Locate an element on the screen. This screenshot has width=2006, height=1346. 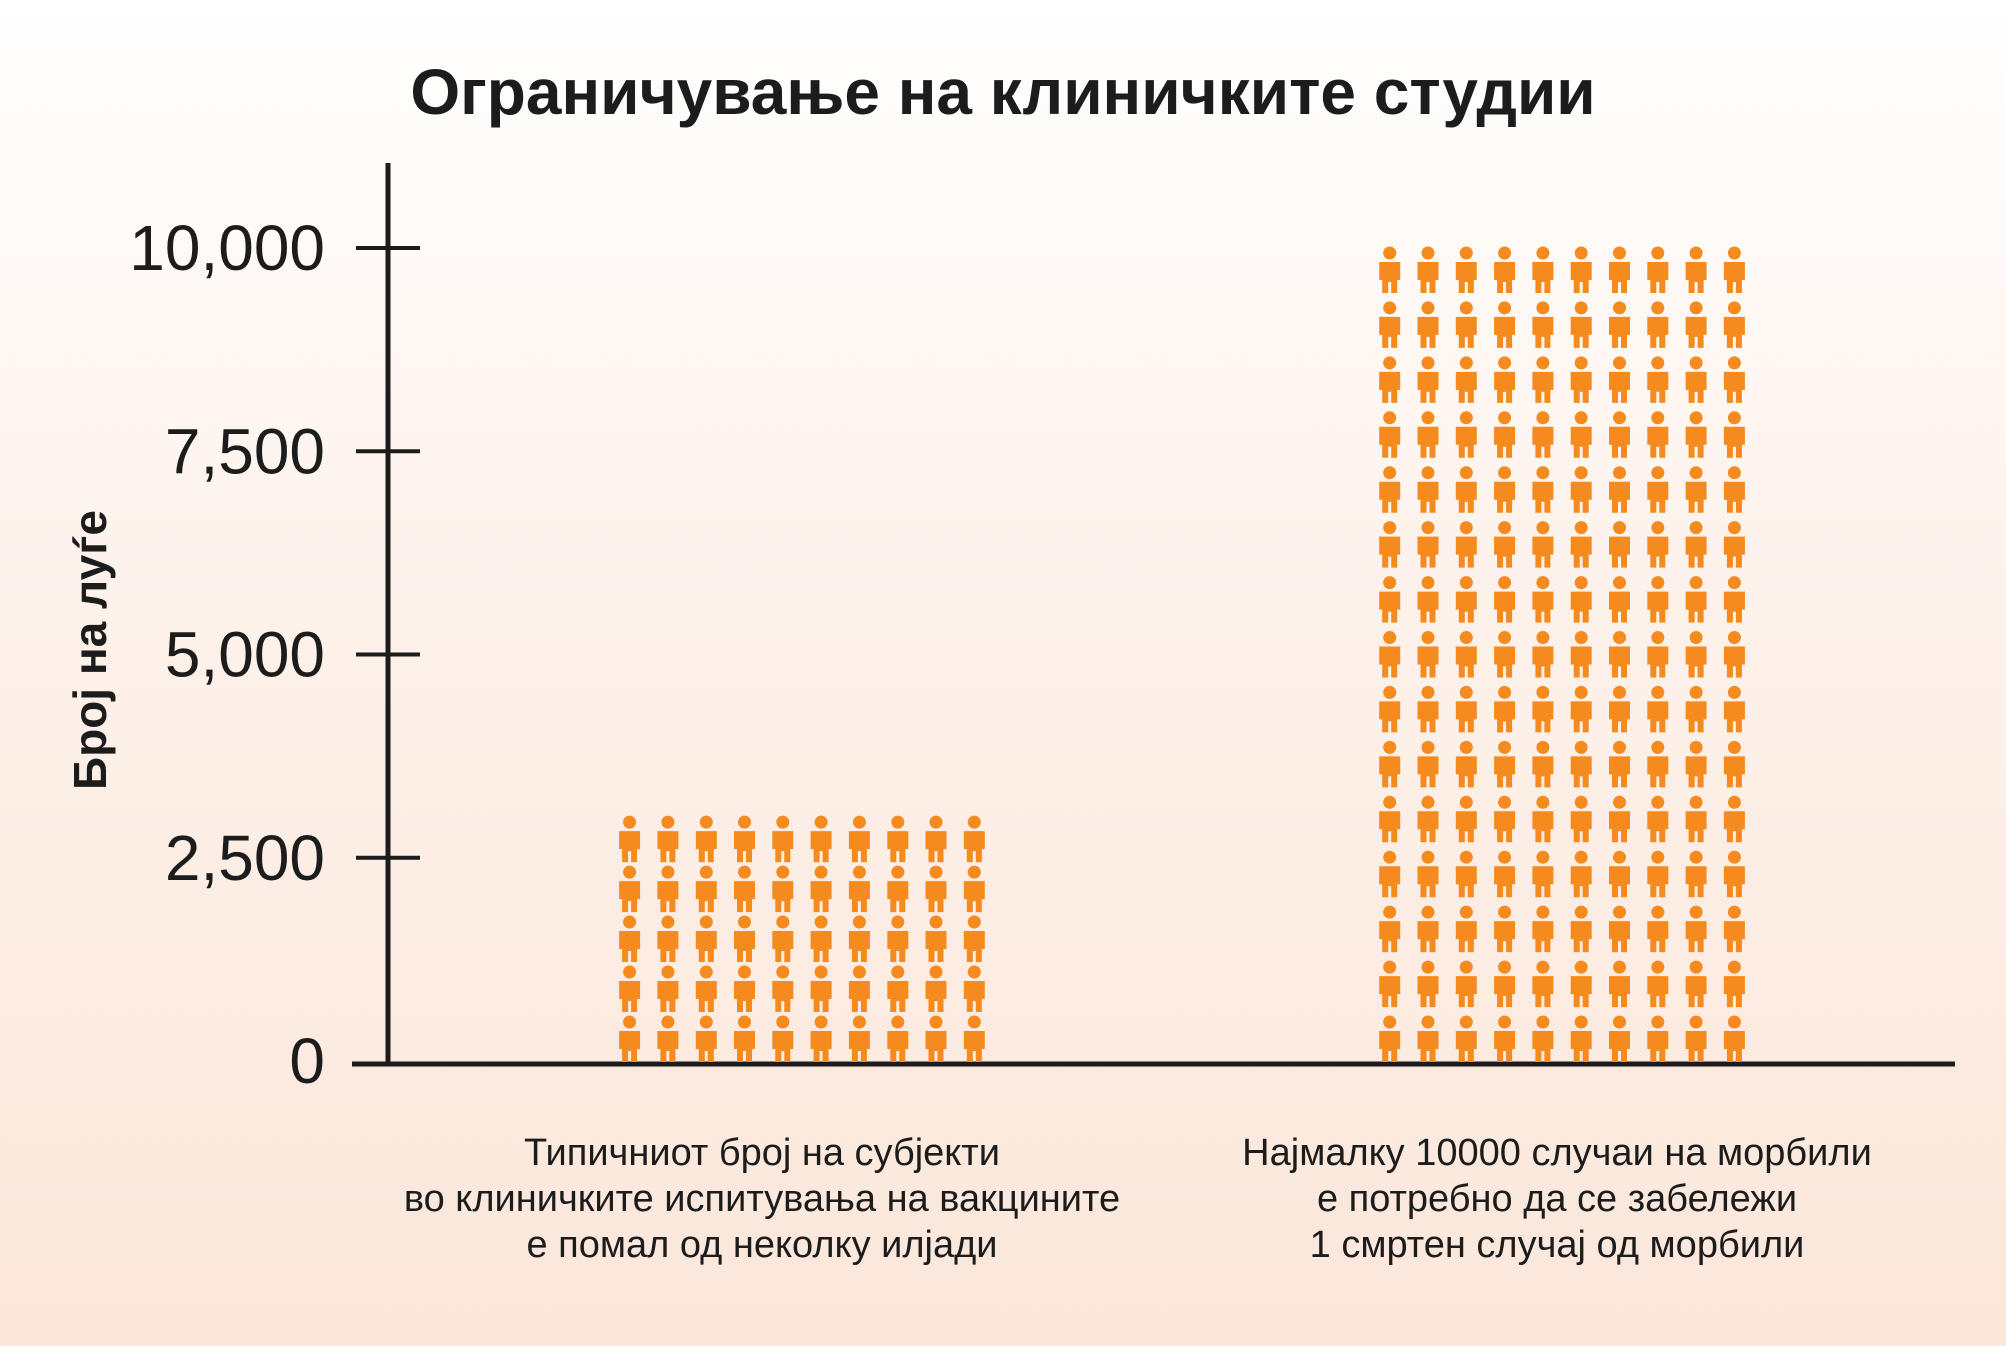
category-label-2-line-1: Најмалку 10000 случаи на морбили is located at coordinates (1557, 1153).